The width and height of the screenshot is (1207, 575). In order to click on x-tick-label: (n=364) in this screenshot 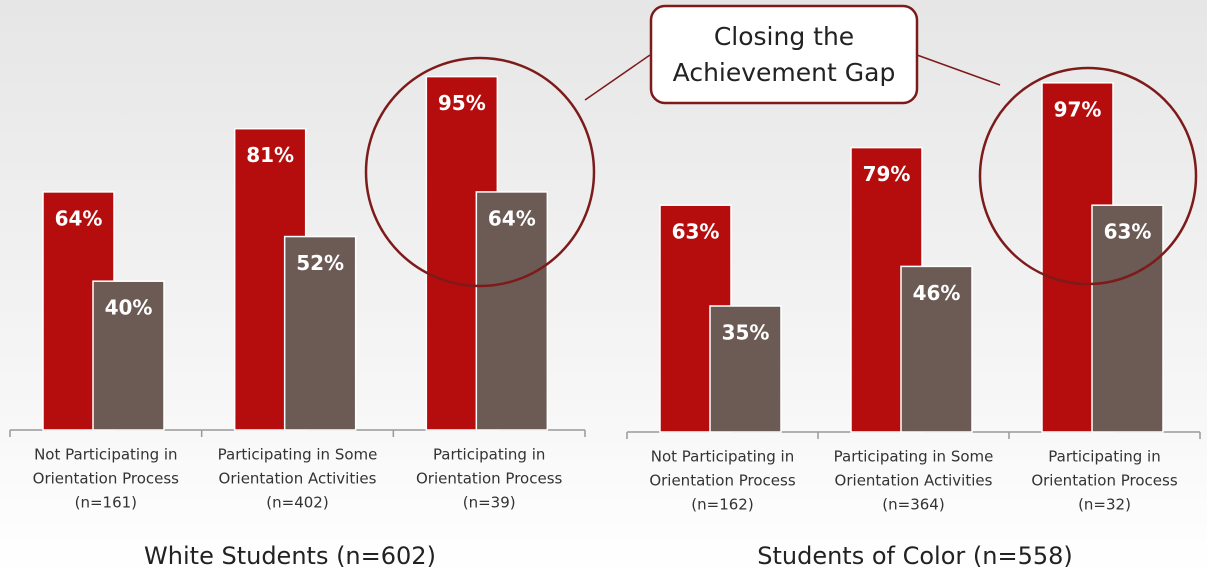, I will do `click(913, 505)`.